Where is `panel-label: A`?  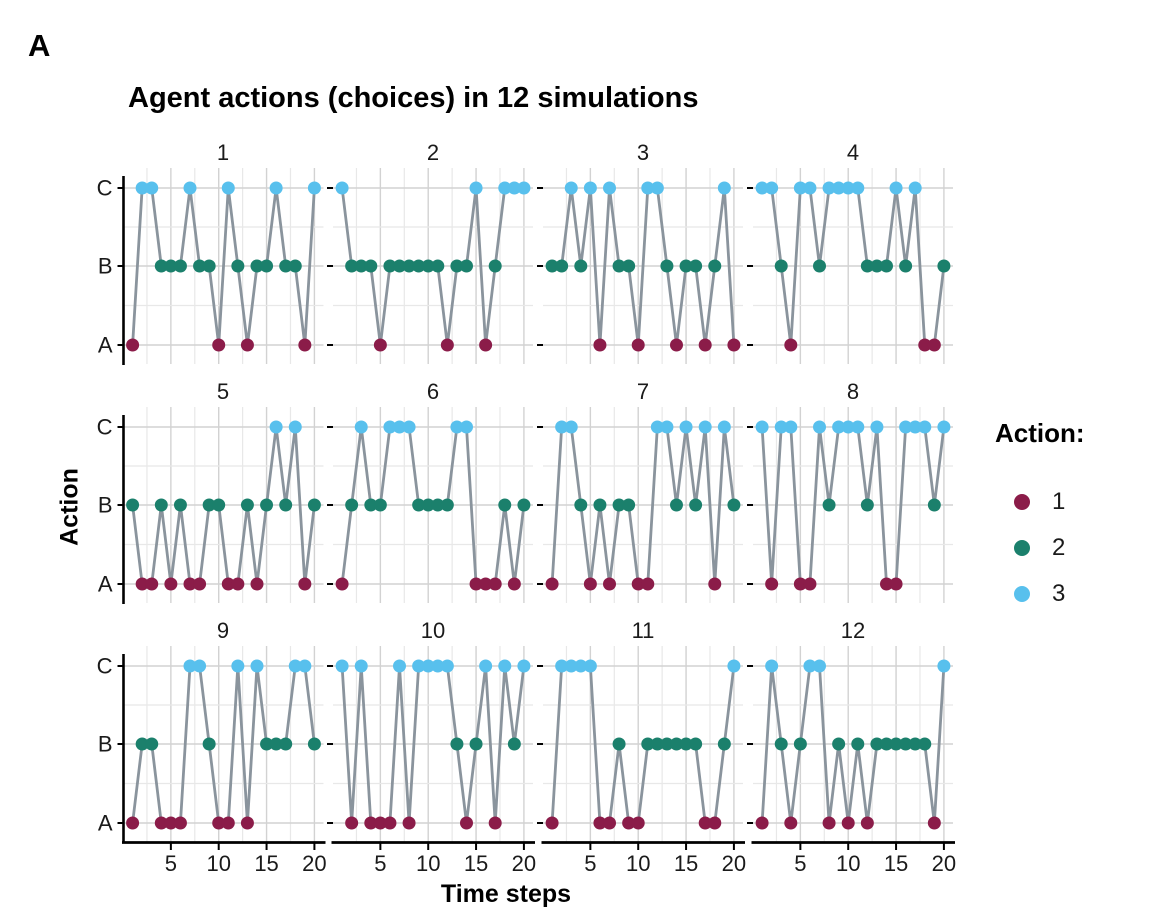
panel-label: A is located at coordinates (39, 45).